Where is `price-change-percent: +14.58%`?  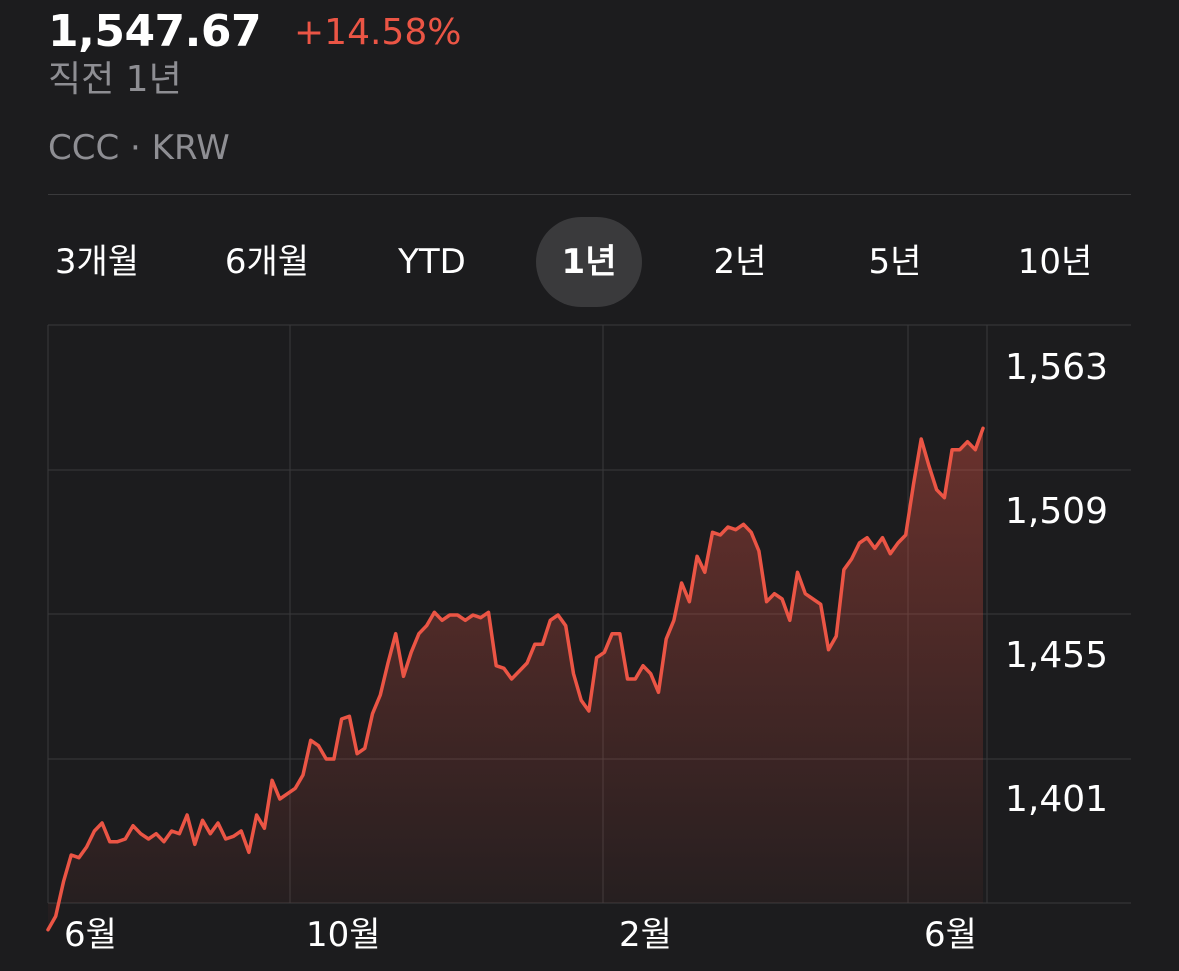
price-change-percent: +14.58% is located at coordinates (378, 32).